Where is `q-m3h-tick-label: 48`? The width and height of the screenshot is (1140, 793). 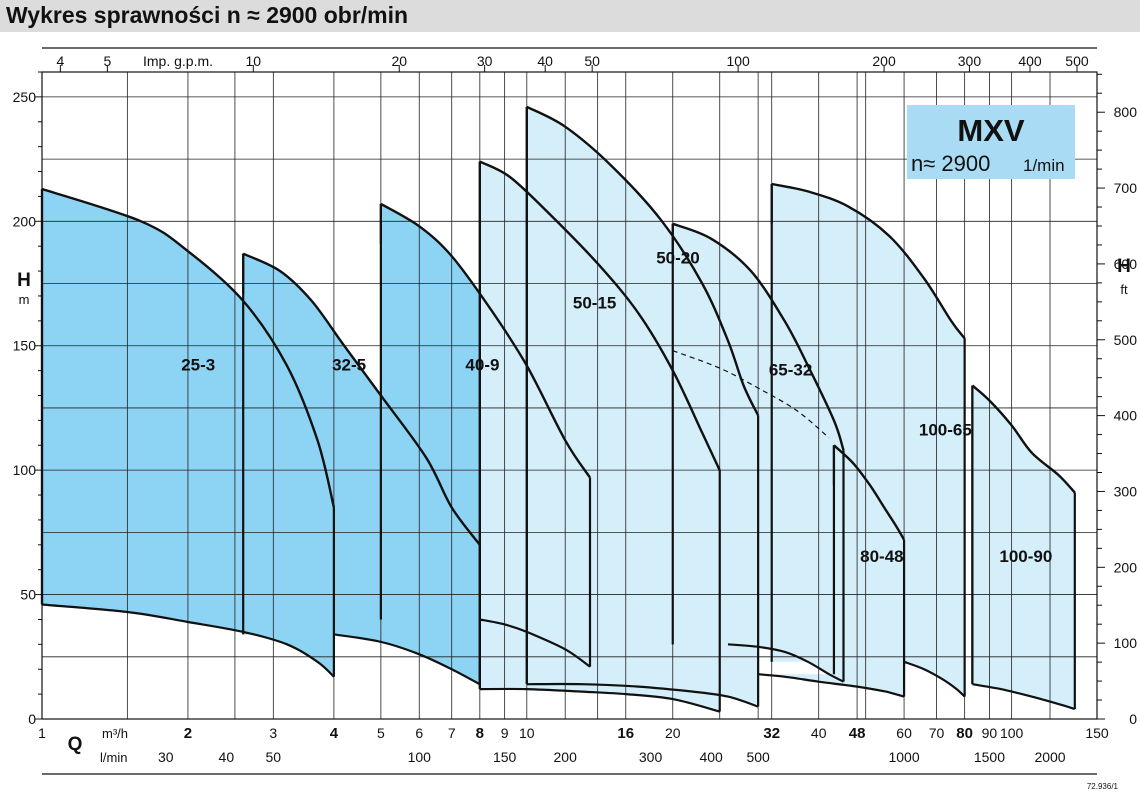 q-m3h-tick-label: 48 is located at coordinates (857, 733).